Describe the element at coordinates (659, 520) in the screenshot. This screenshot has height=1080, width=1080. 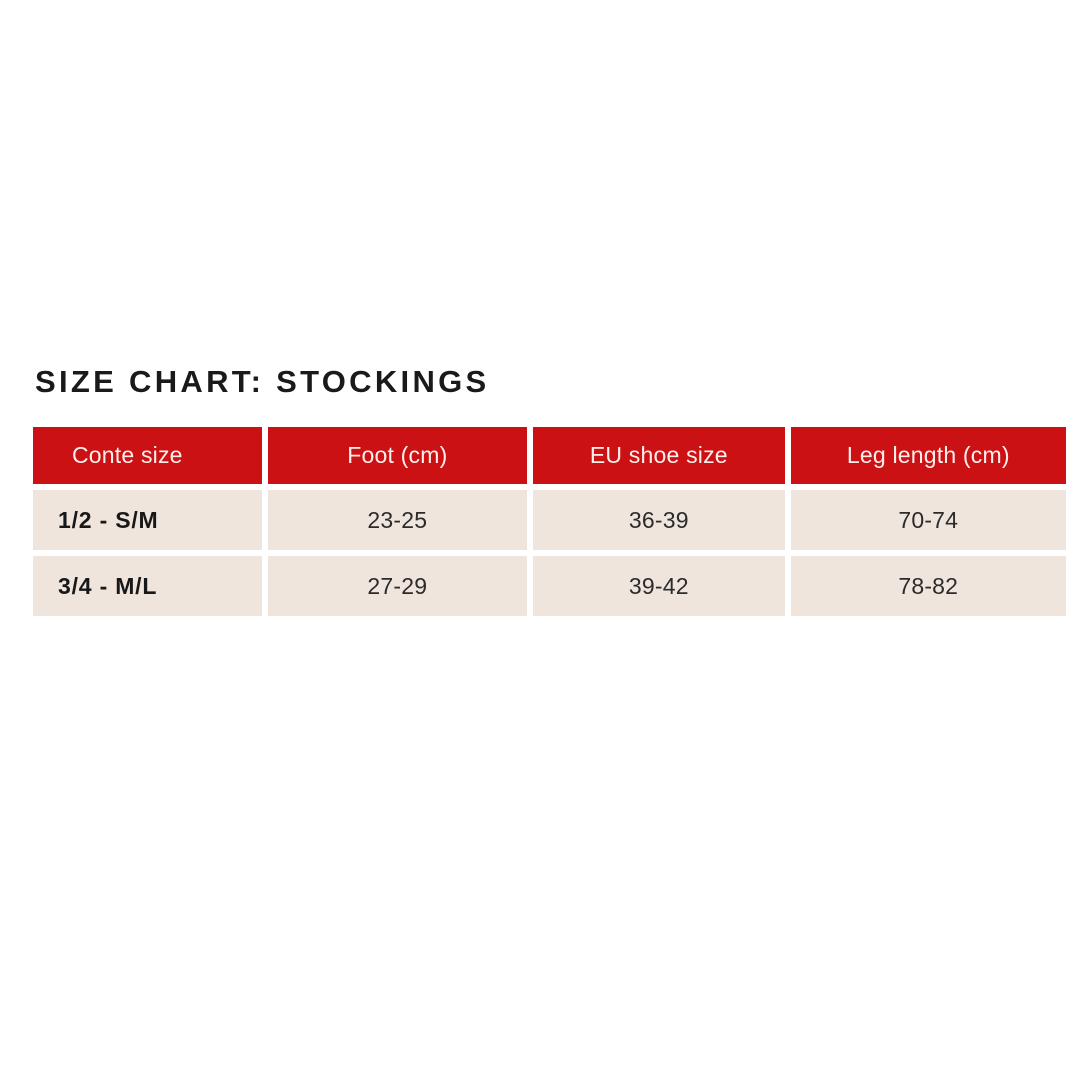
I see `cell-eu-shoe-size: 36-39` at that location.